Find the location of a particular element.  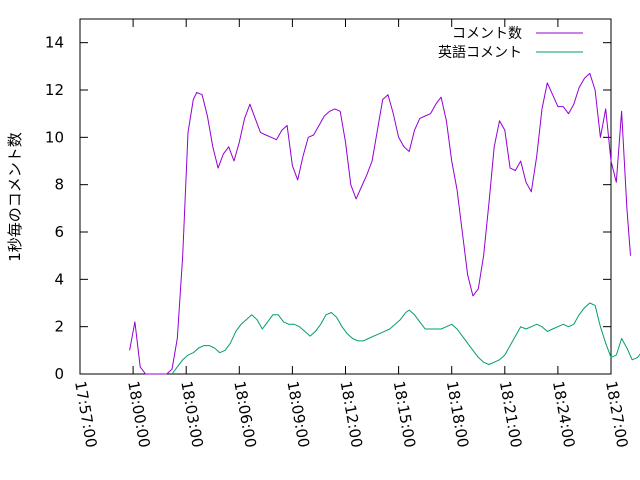

legend-label-1: コメント数 is located at coordinates (487, 34).